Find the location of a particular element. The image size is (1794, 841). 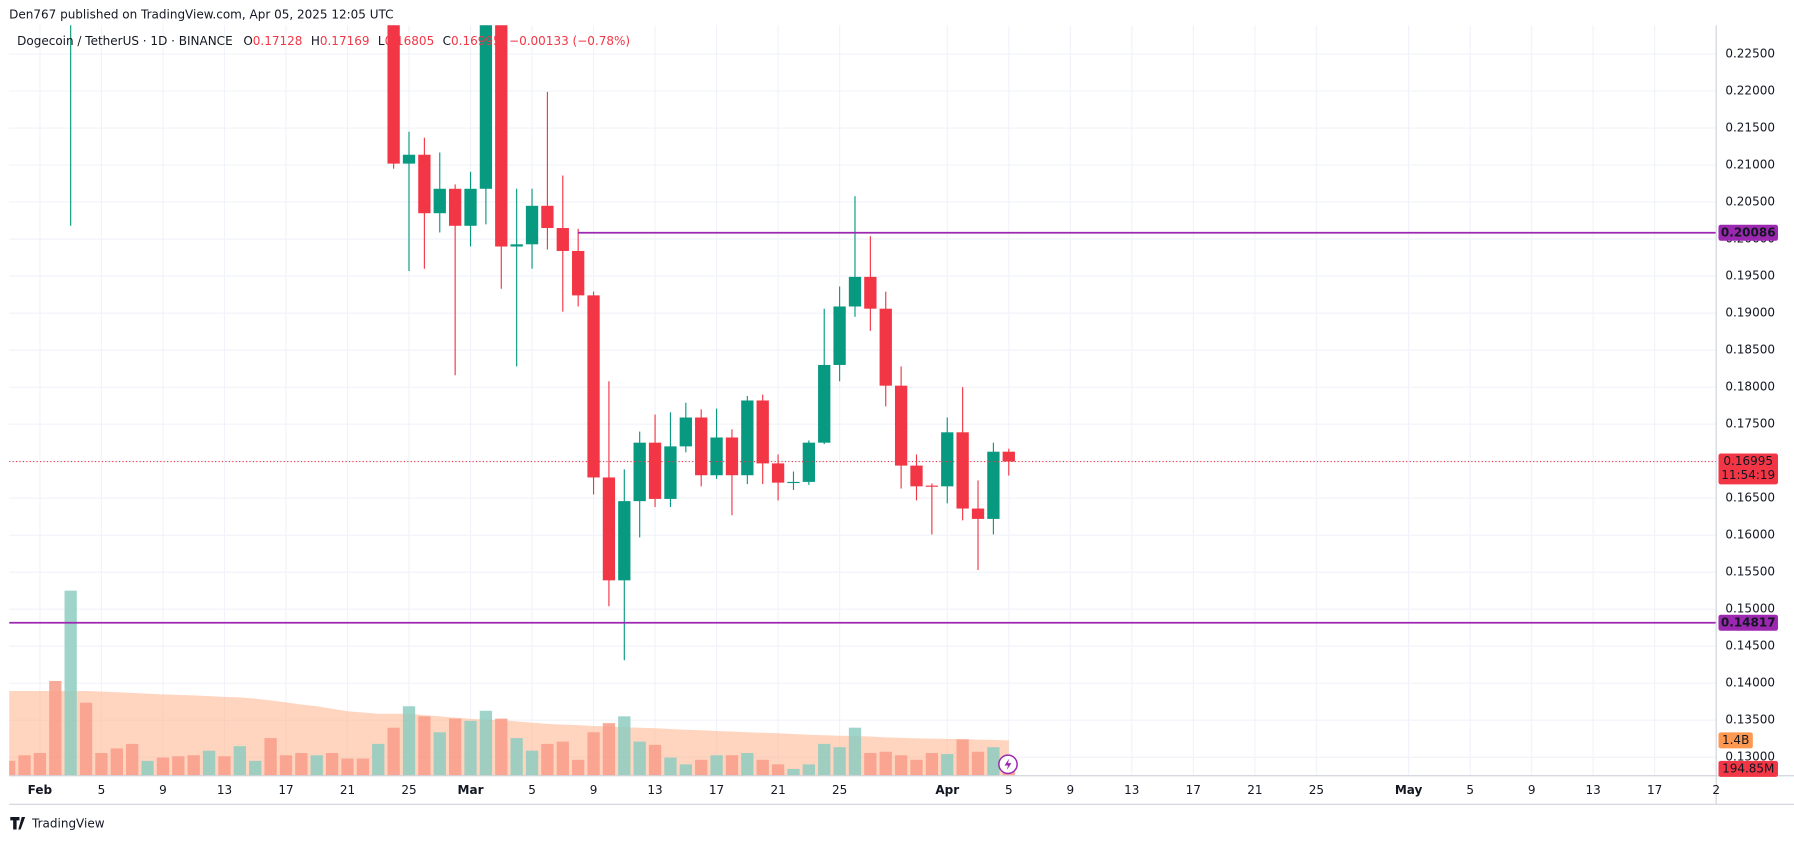

y-tick-label: 0.15000 is located at coordinates (1750, 609).